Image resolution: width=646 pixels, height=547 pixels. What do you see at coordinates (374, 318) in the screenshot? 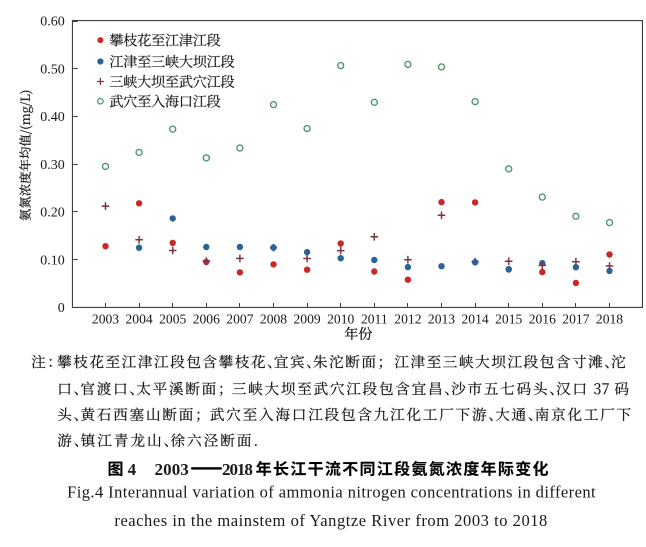
I see `svg-text: 2011` at bounding box center [374, 318].